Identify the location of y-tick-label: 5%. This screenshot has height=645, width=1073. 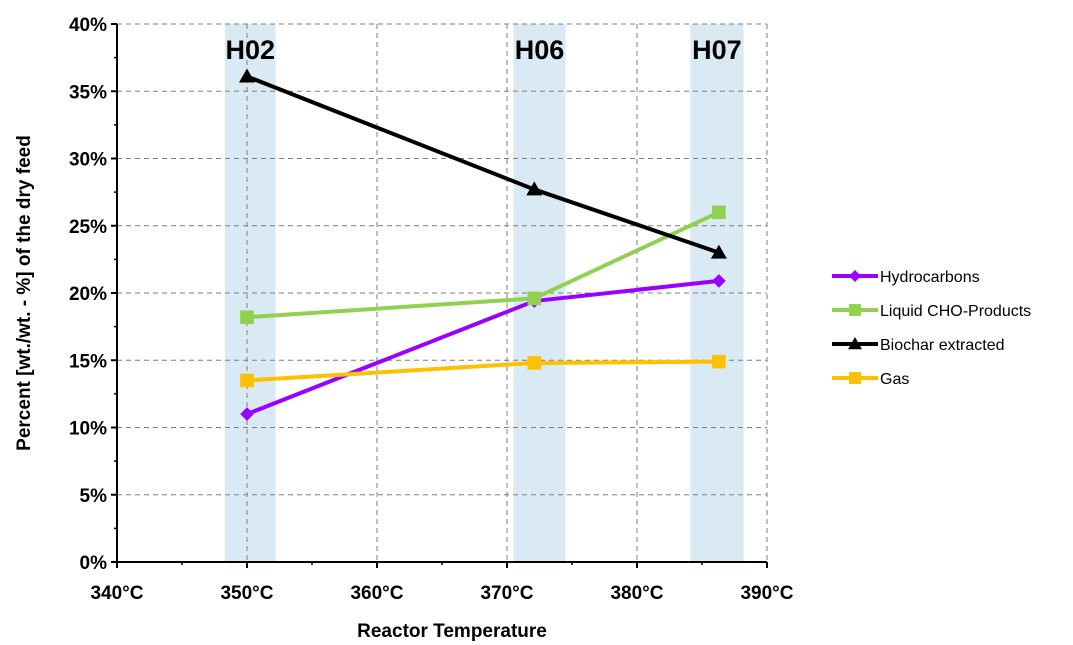
(94, 496).